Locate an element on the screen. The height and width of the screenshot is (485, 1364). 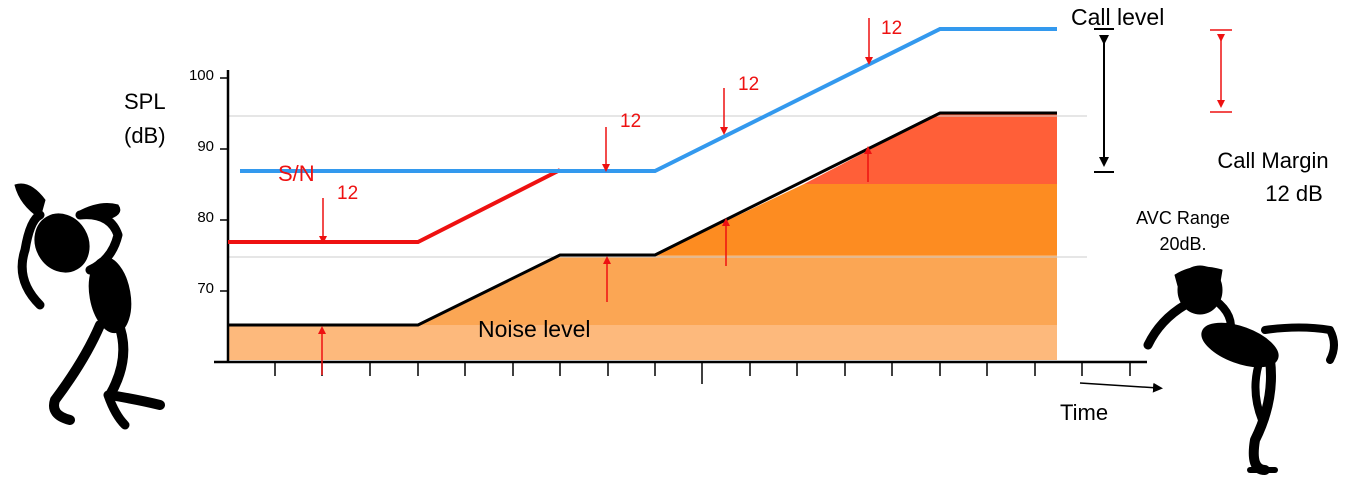
person-covering-ears-figure is located at coordinates (89, 306).